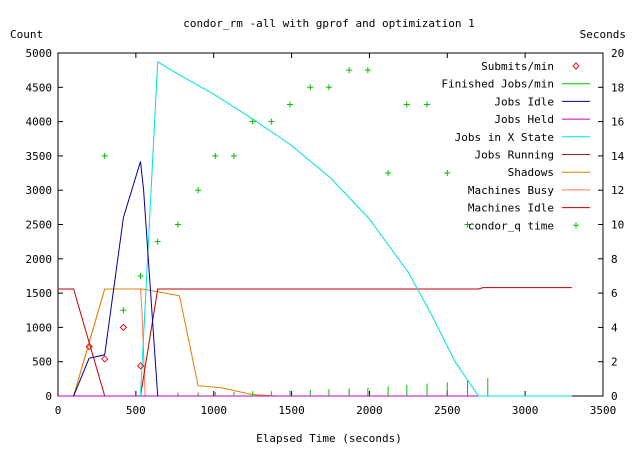  What do you see at coordinates (524, 119) in the screenshot?
I see `legend-jobs-held-label: Jobs Held` at bounding box center [524, 119].